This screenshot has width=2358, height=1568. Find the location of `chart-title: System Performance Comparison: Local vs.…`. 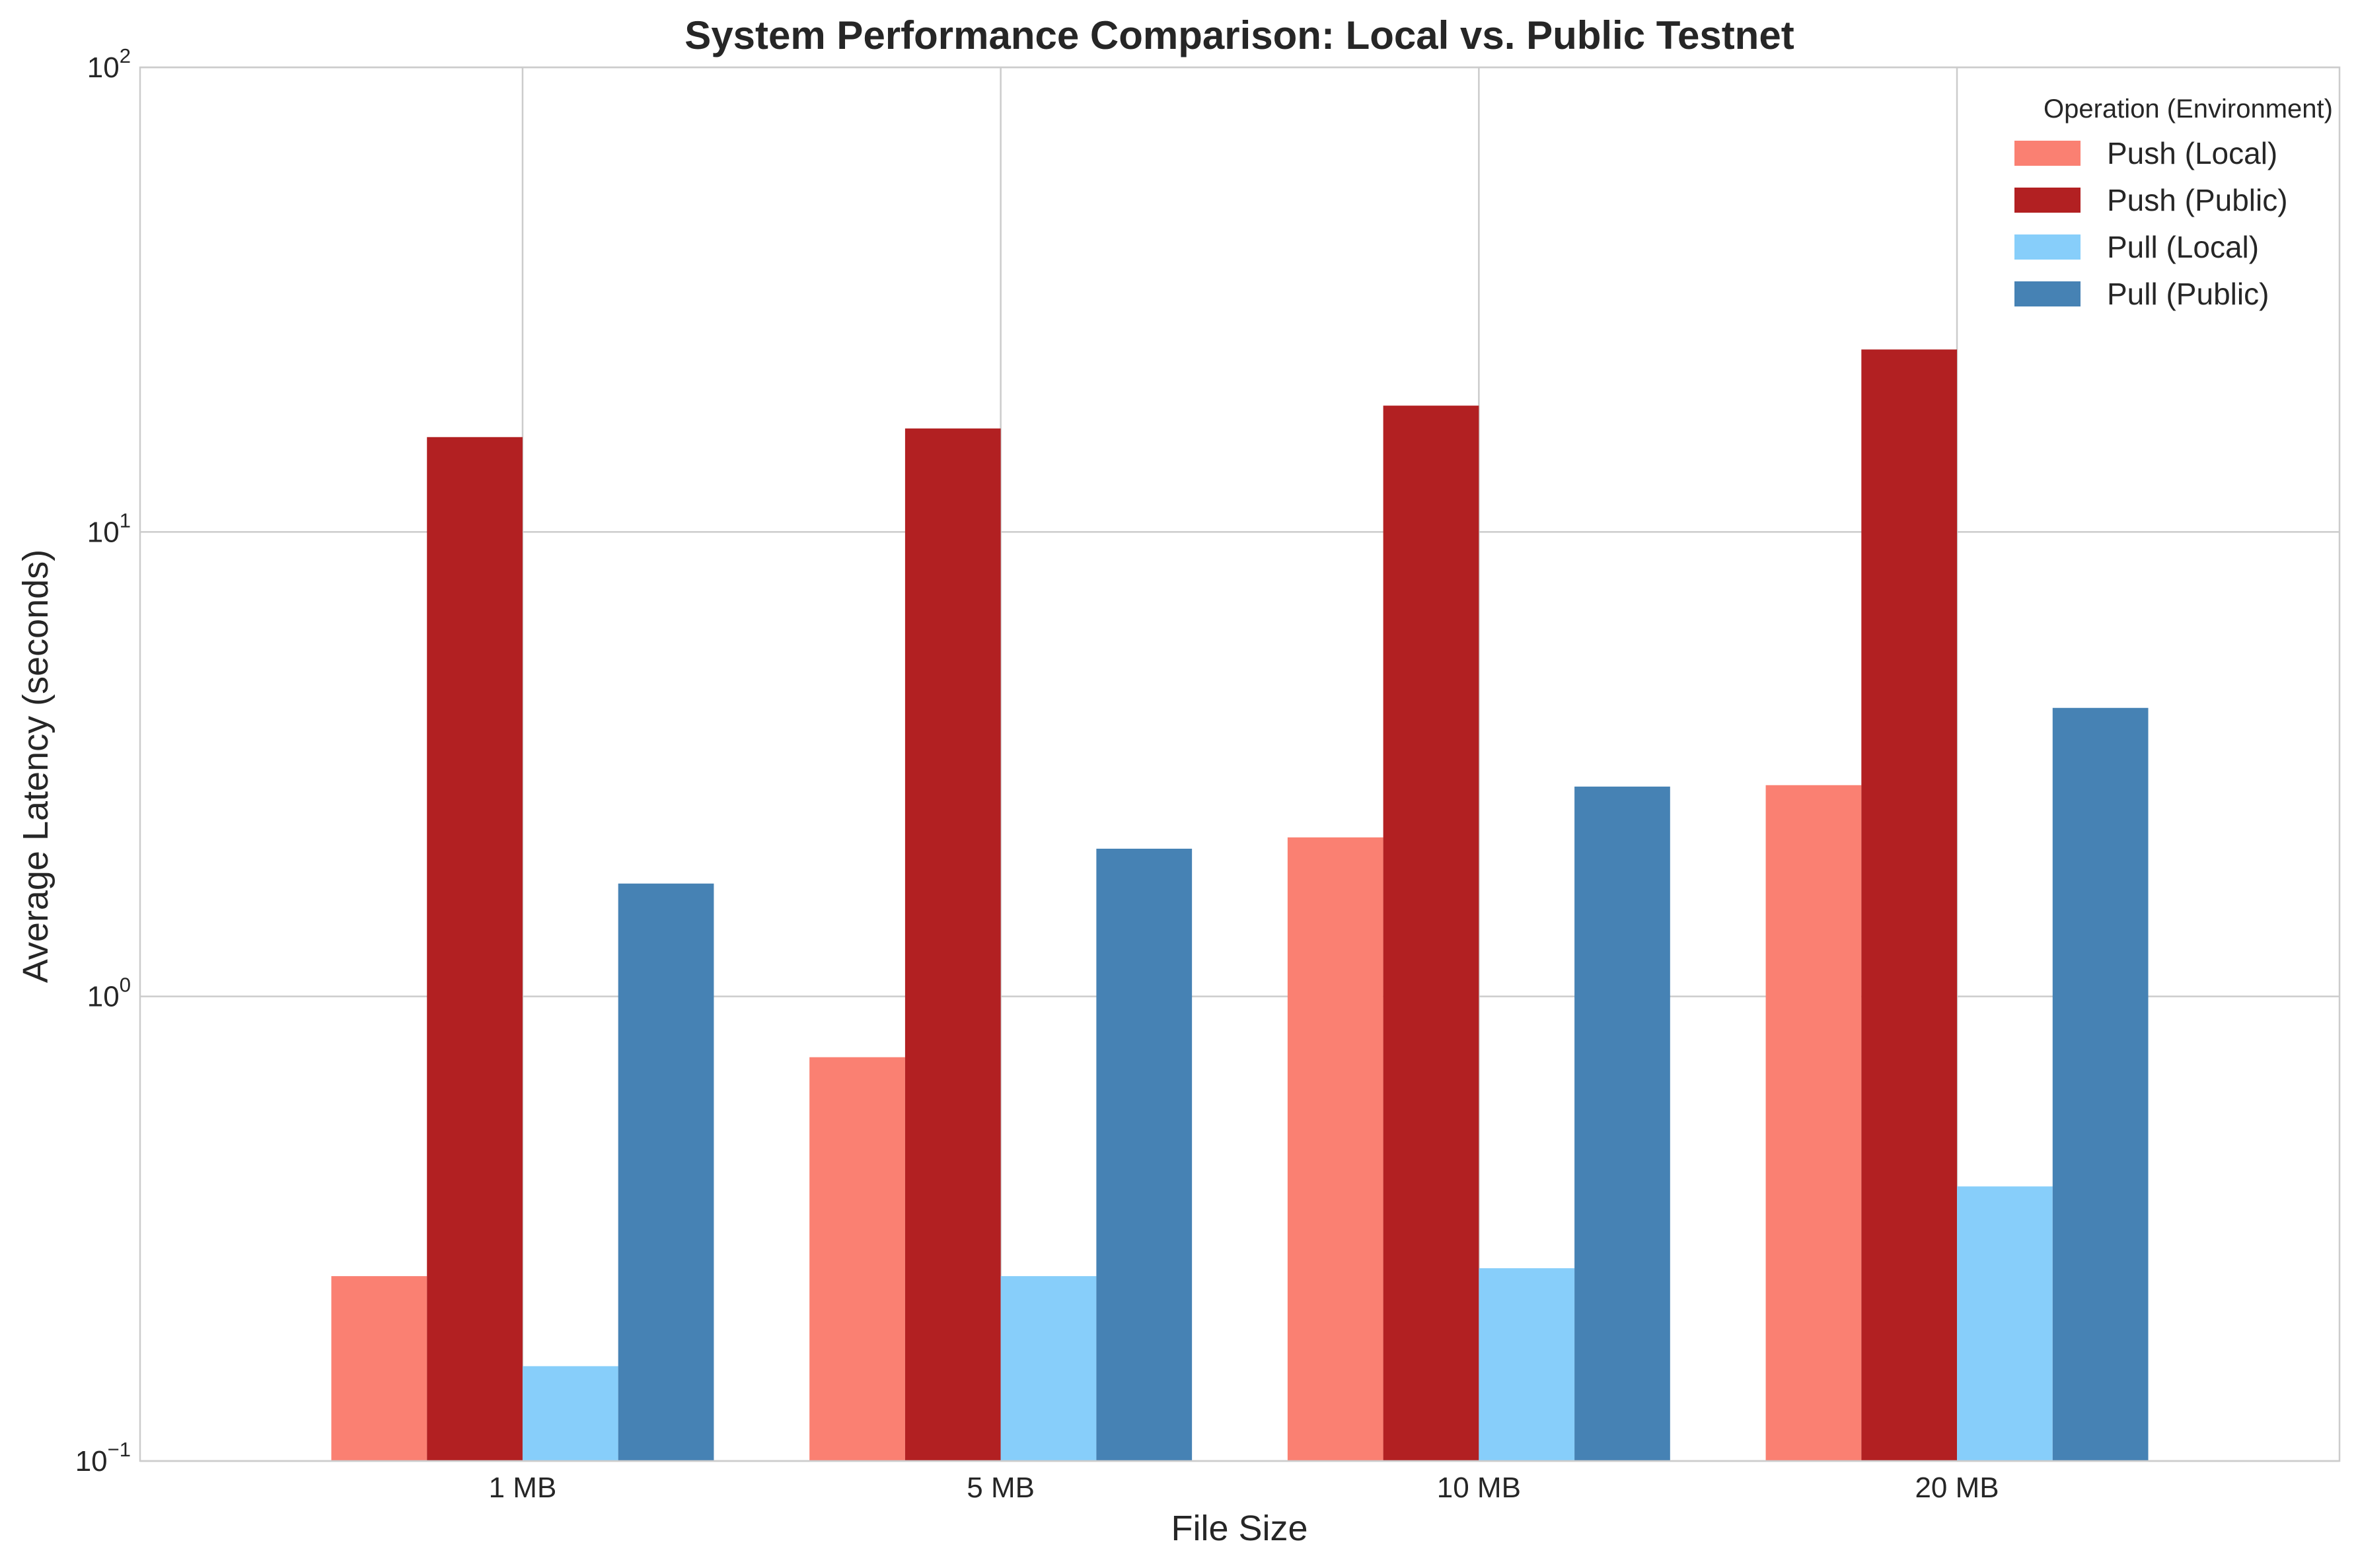

chart-title: System Performance Comparison: Local vs.… is located at coordinates (1239, 35).